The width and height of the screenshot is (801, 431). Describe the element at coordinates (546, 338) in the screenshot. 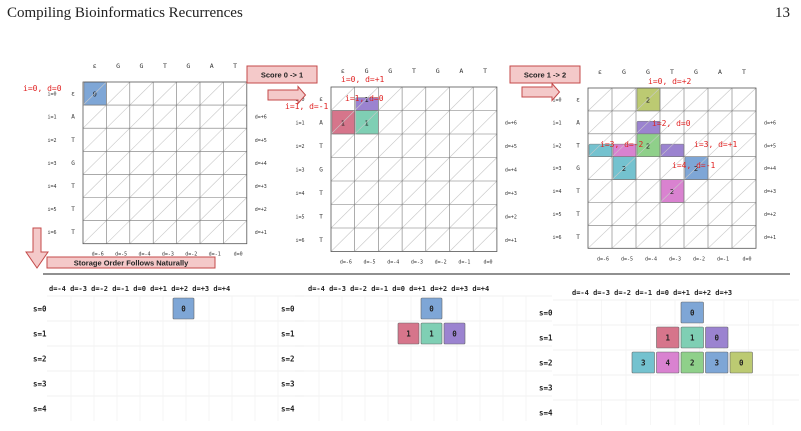

I see `storage-row-label: s=1` at that location.